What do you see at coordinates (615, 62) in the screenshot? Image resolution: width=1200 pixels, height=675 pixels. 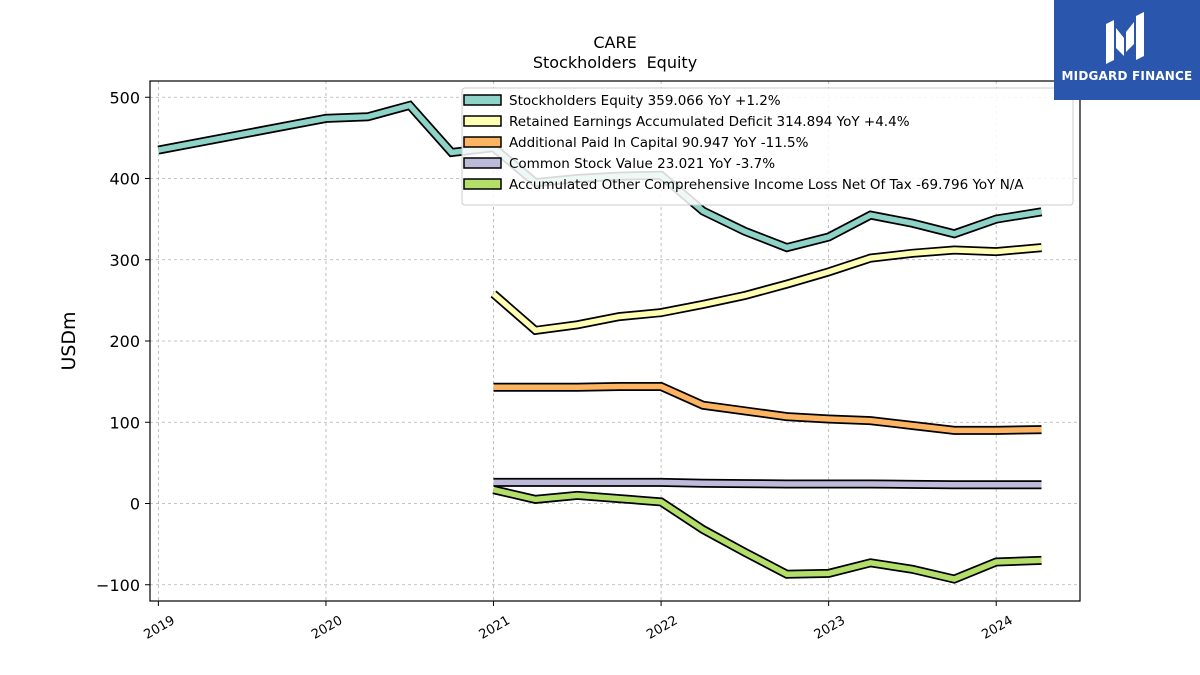 I see `chart-subtitle: Stockholders Equity` at bounding box center [615, 62].